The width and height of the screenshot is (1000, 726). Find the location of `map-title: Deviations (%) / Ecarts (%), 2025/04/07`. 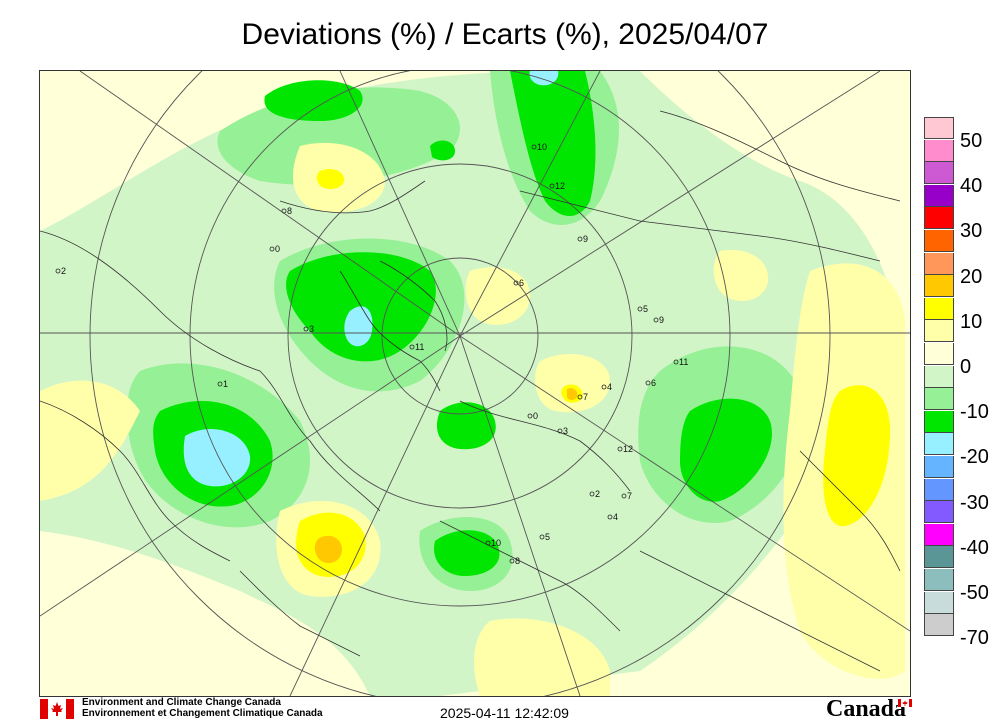

map-title: Deviations (%) / Ecarts (%), 2025/04/07 is located at coordinates (505, 34).